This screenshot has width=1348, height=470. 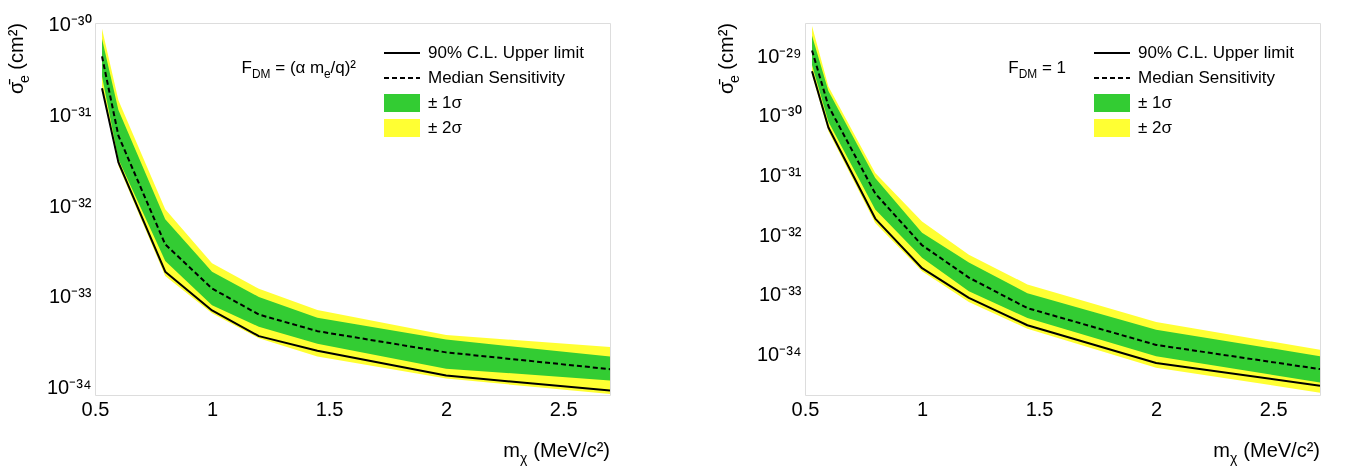 What do you see at coordinates (779, 55) in the screenshot?
I see `y-tick-label: 10⁻²⁹` at bounding box center [779, 55].